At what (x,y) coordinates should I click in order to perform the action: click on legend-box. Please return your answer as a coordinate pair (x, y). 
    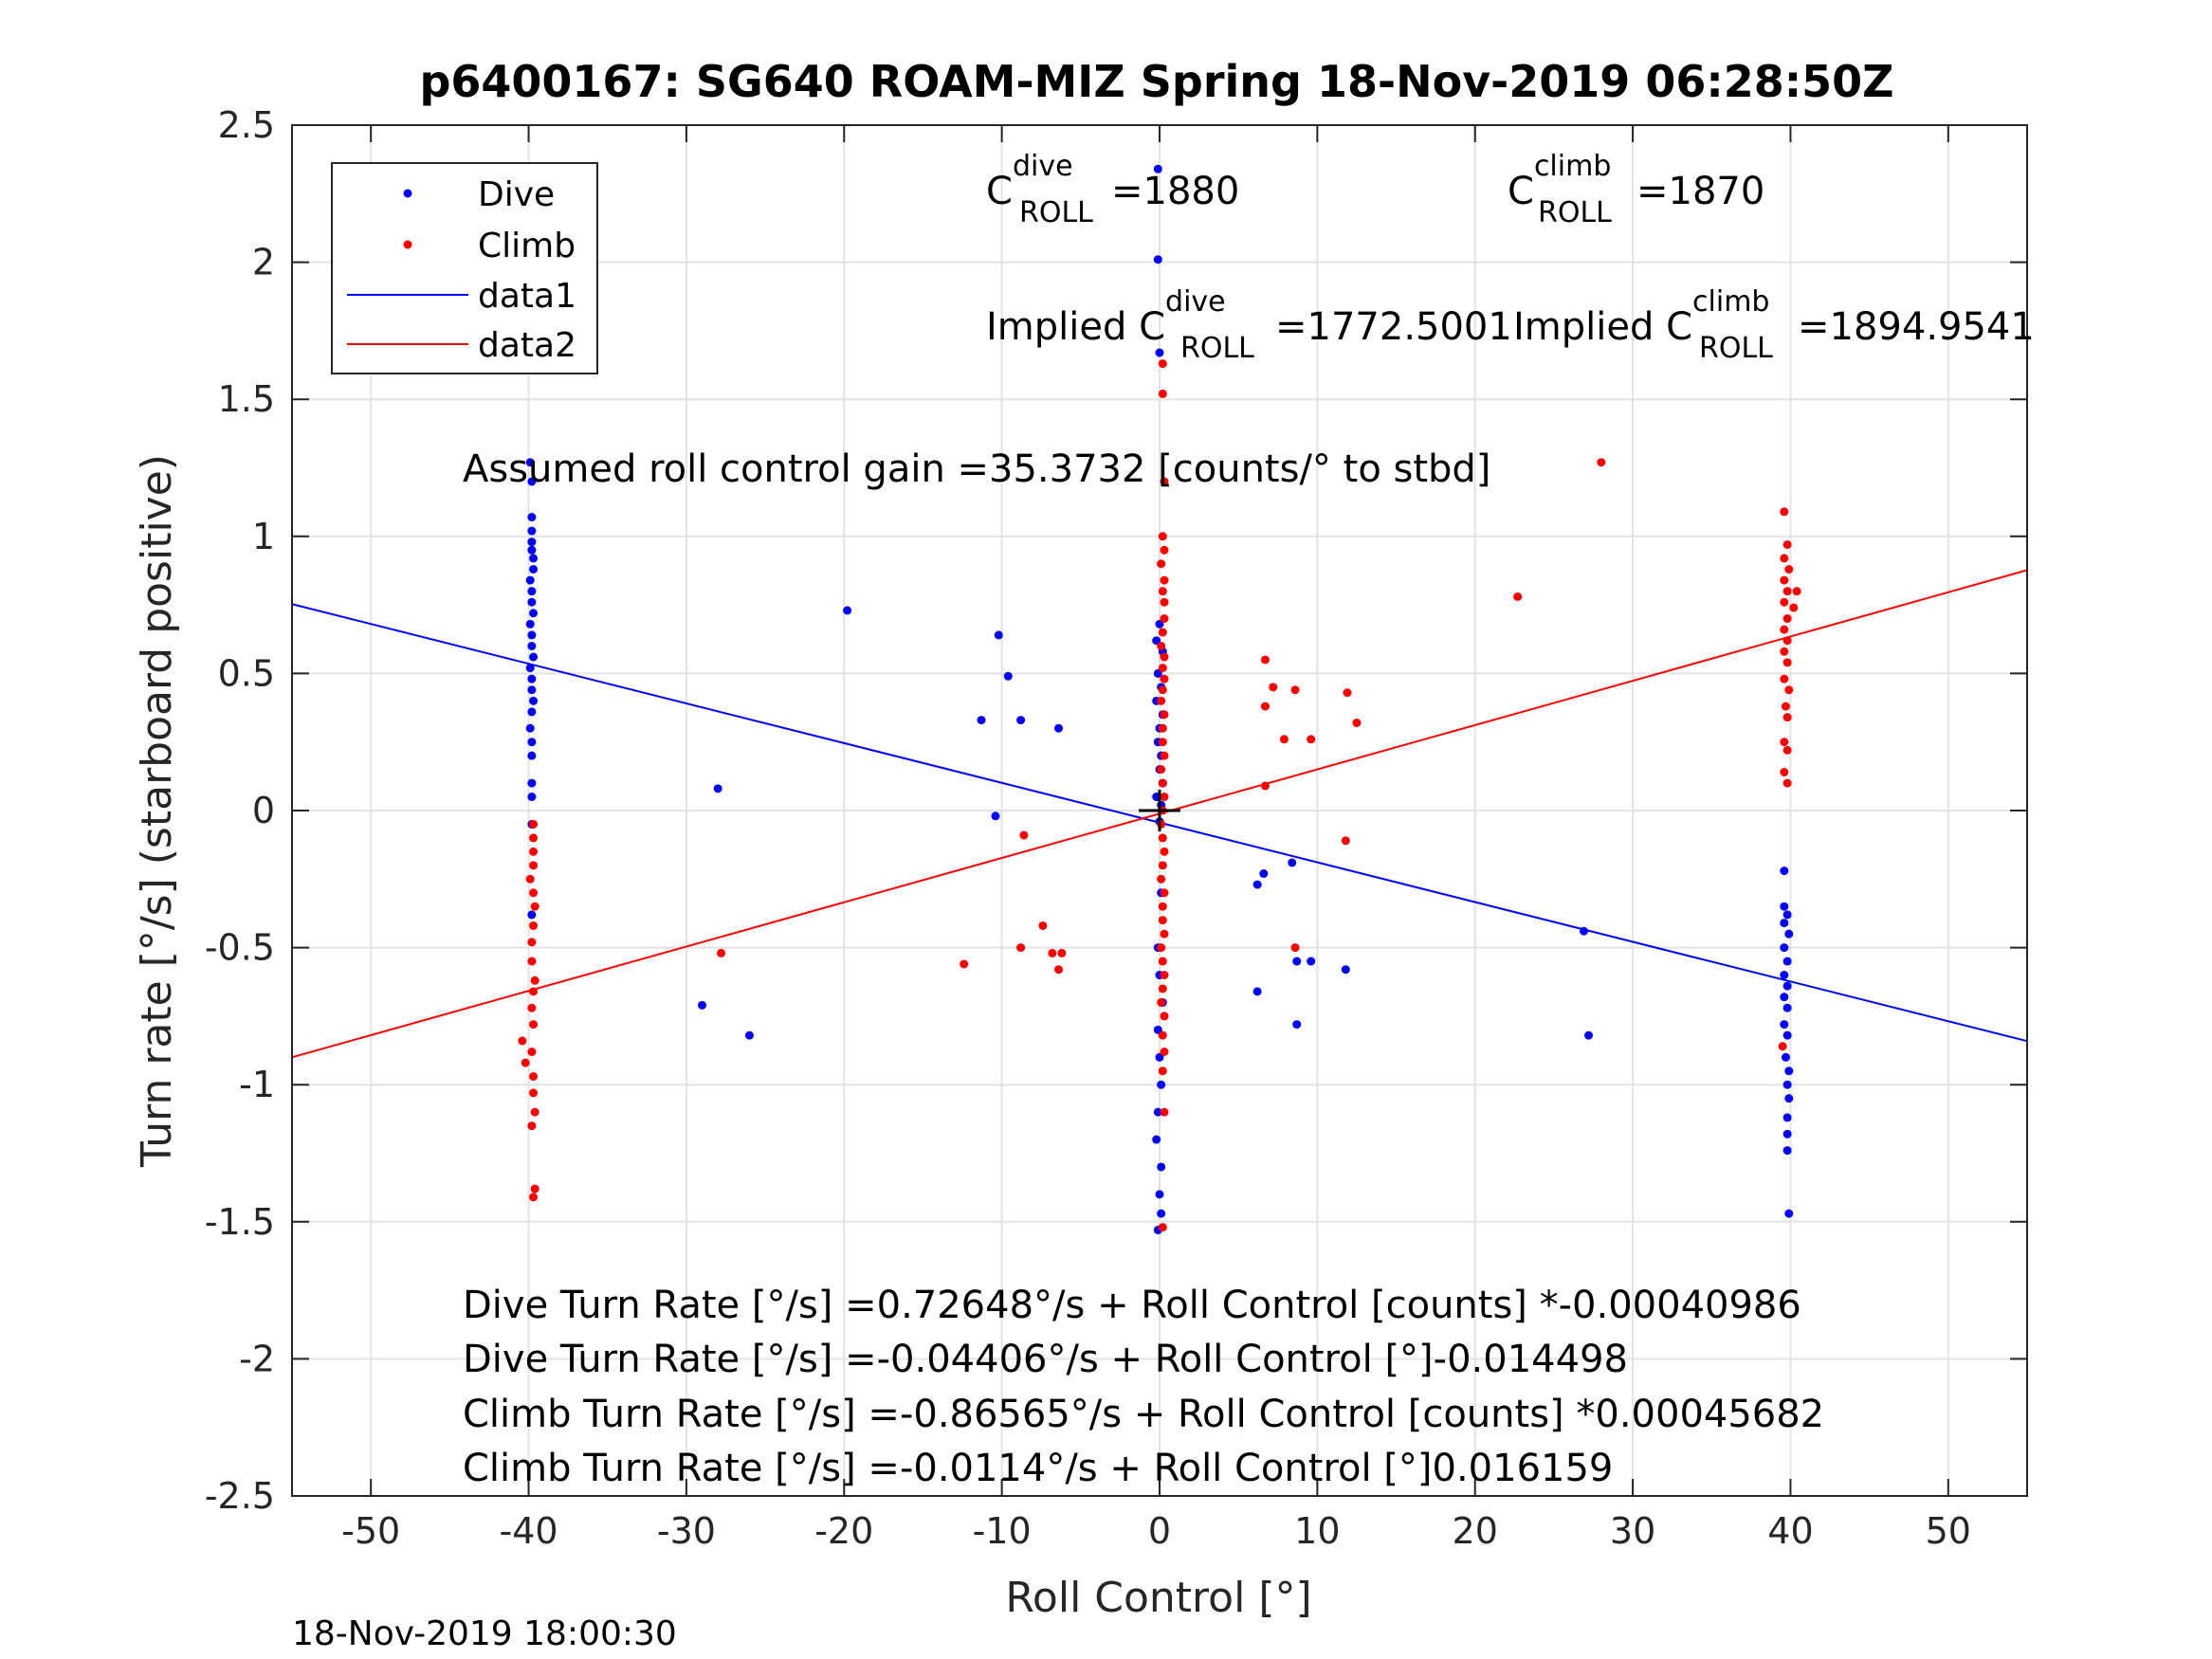
    Looking at the image, I should click on (464, 268).